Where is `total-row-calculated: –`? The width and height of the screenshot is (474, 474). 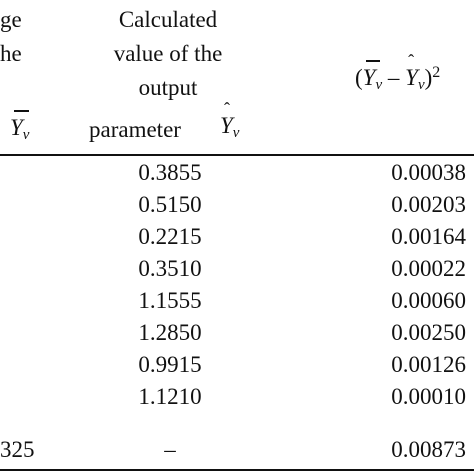 total-row-calculated: – is located at coordinates (170, 449).